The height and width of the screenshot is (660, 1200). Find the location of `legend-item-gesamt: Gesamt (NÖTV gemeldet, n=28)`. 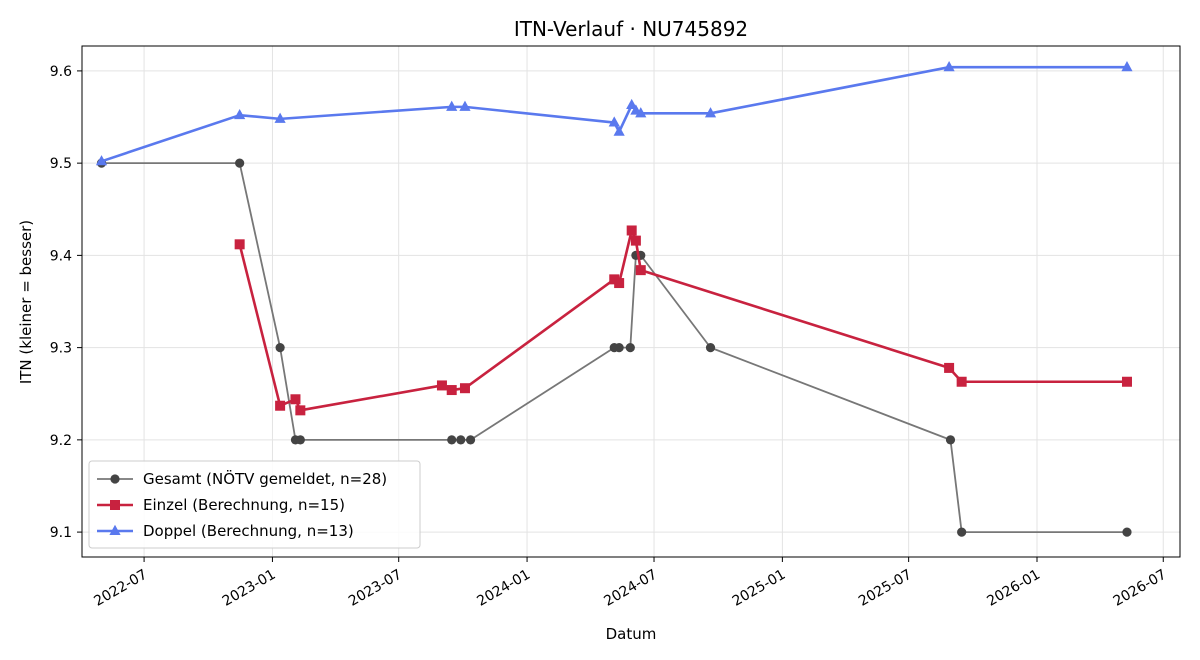

legend-item-gesamt: Gesamt (NÖTV gemeldet, n=28) is located at coordinates (242, 478).